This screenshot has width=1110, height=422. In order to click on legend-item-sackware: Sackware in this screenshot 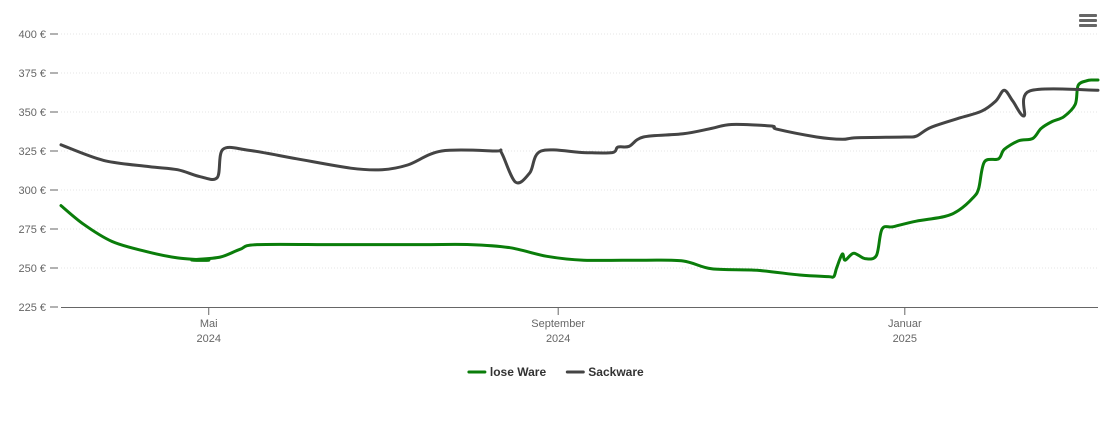, I will do `click(604, 372)`.